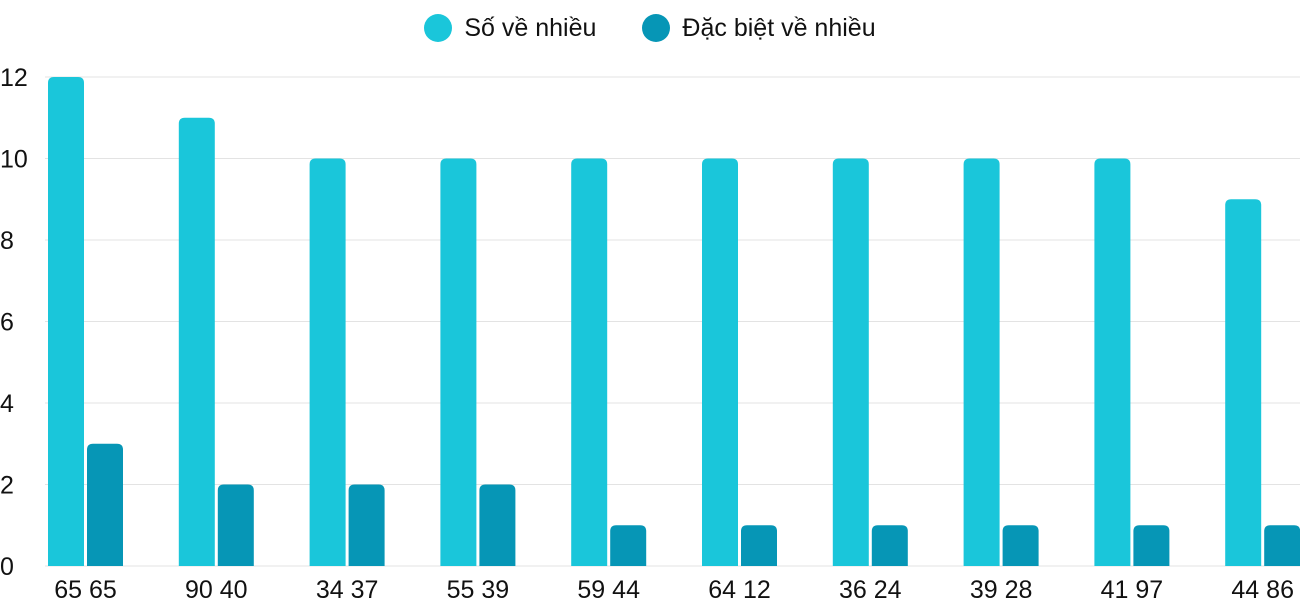  Describe the element at coordinates (7, 404) in the screenshot. I see `y-tick-label-4: 4` at that location.